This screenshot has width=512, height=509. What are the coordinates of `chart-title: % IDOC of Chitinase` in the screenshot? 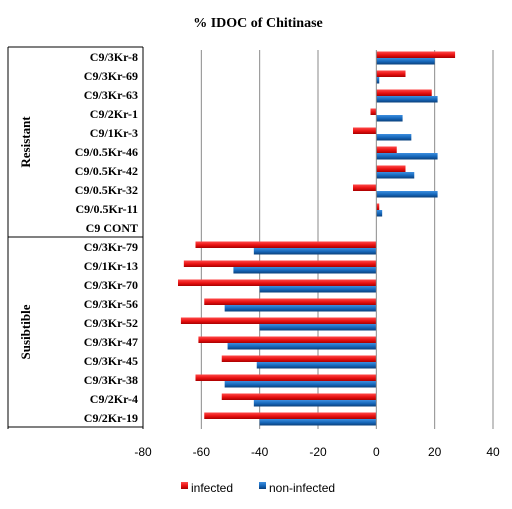 It's located at (258, 23).